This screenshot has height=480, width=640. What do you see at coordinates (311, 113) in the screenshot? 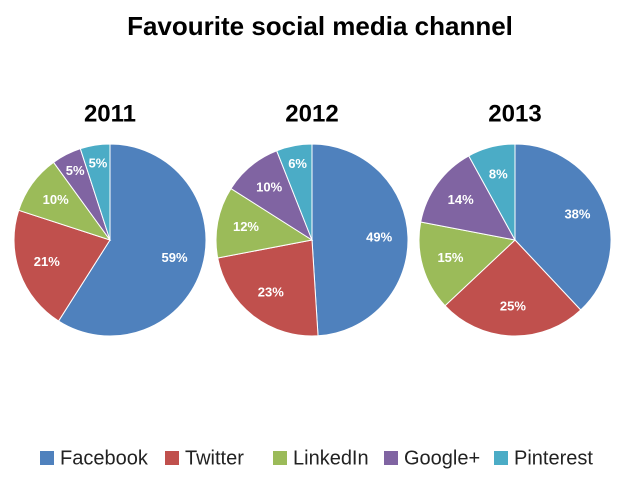
I see `pie-title: 2012` at bounding box center [311, 113].